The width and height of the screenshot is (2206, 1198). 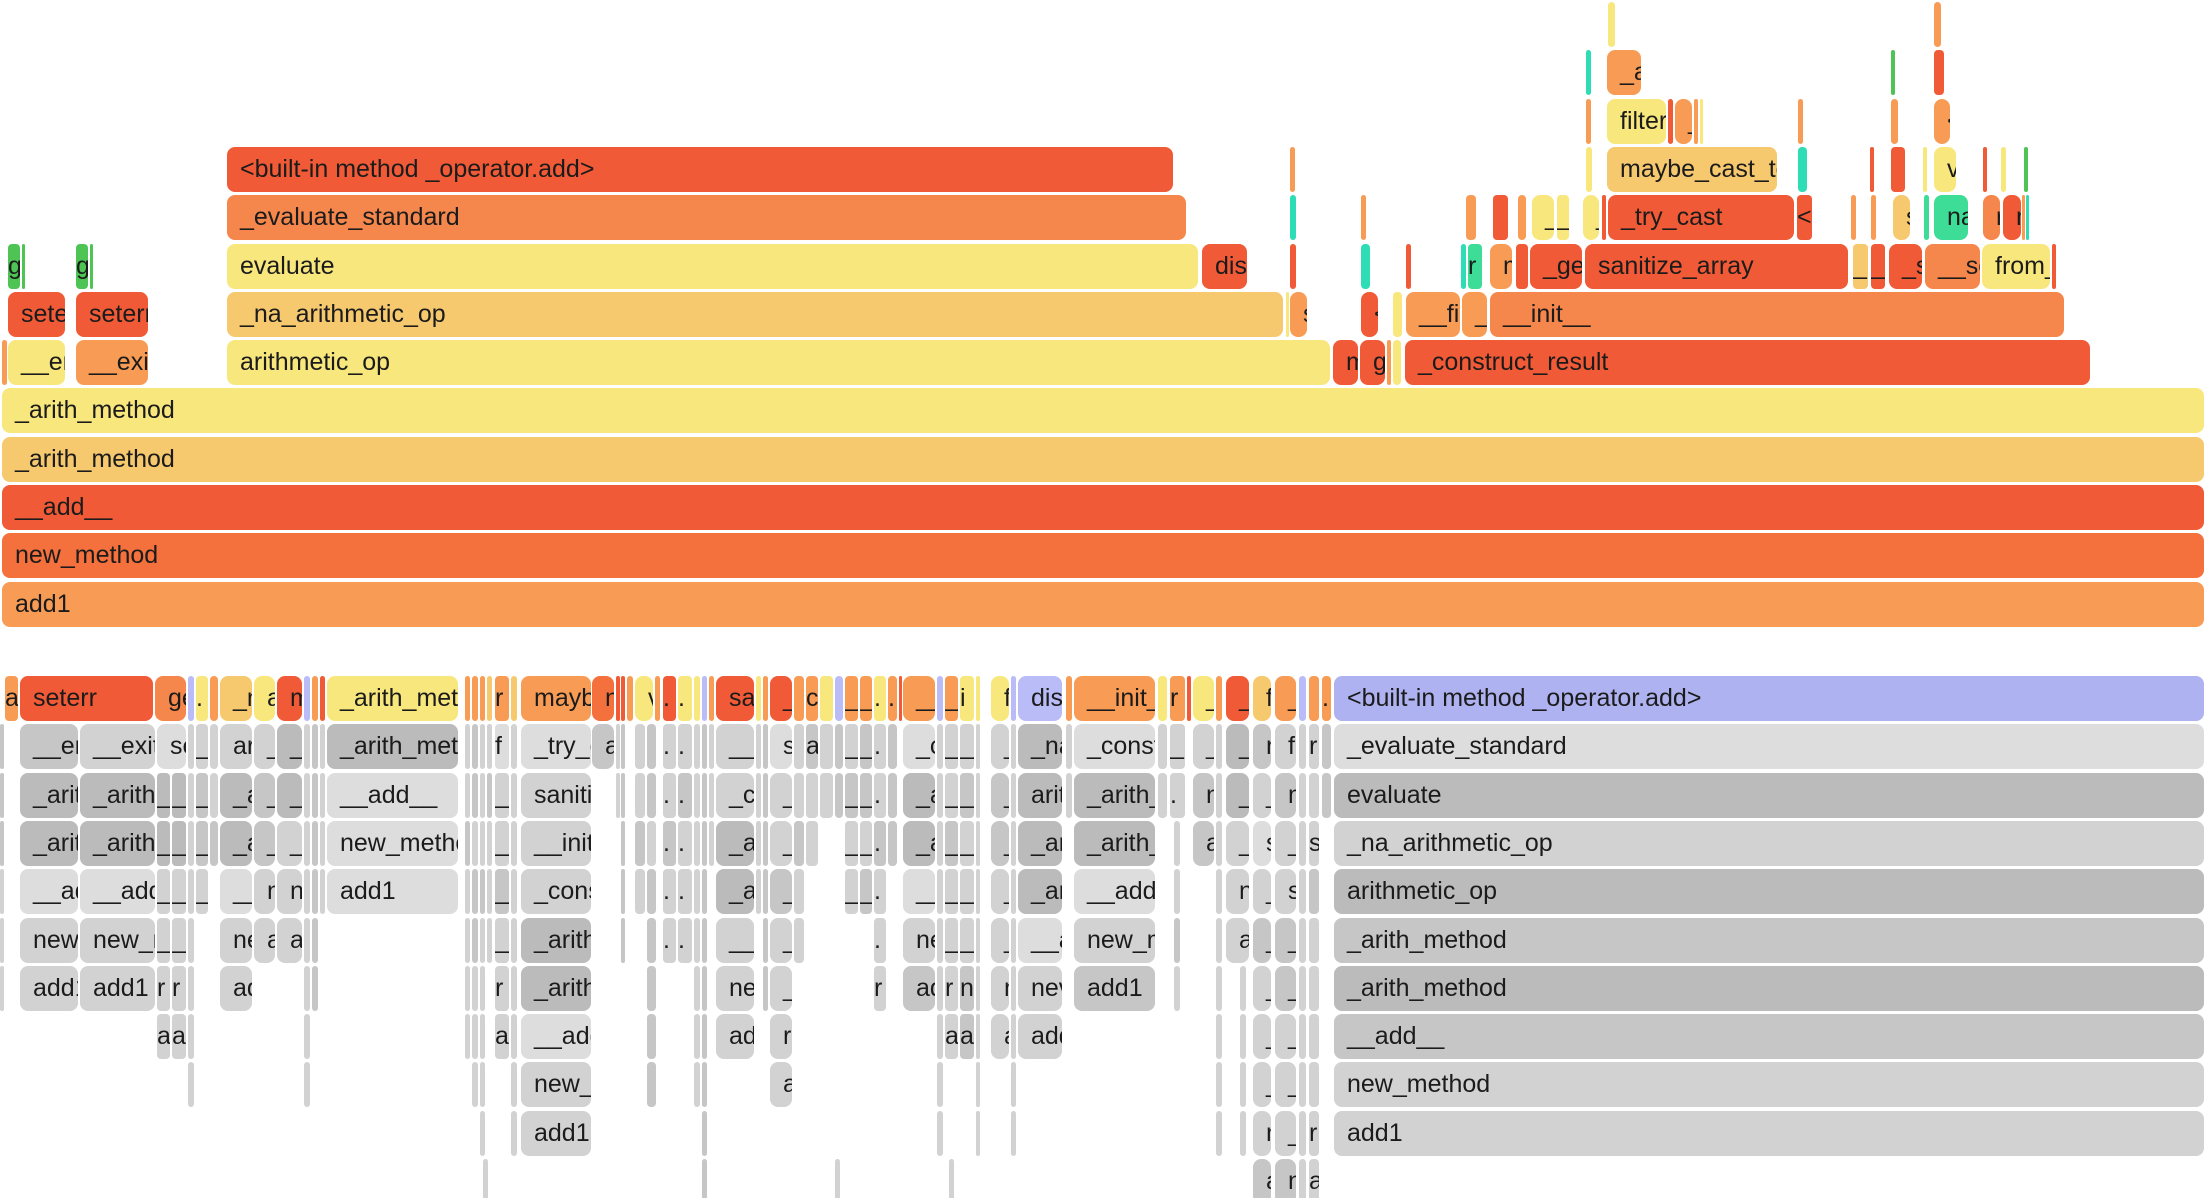 I want to click on frame-bar: ad, so click(x=735, y=1037).